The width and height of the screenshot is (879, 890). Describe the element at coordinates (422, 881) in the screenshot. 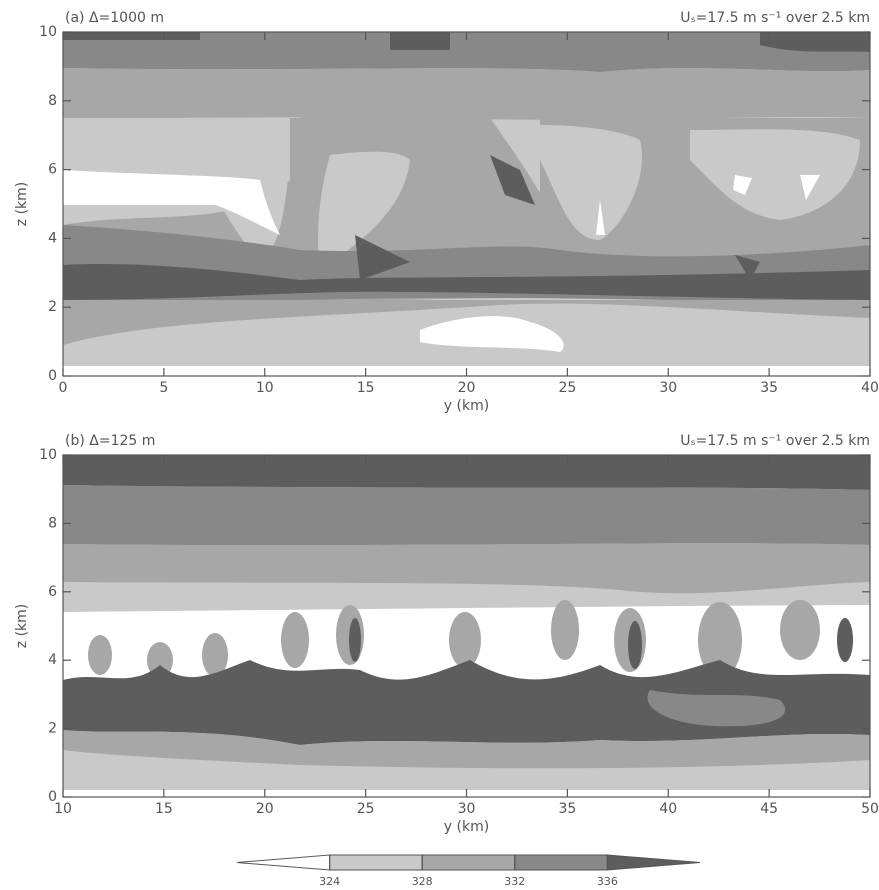

I see `colorbar-label: 328` at that location.